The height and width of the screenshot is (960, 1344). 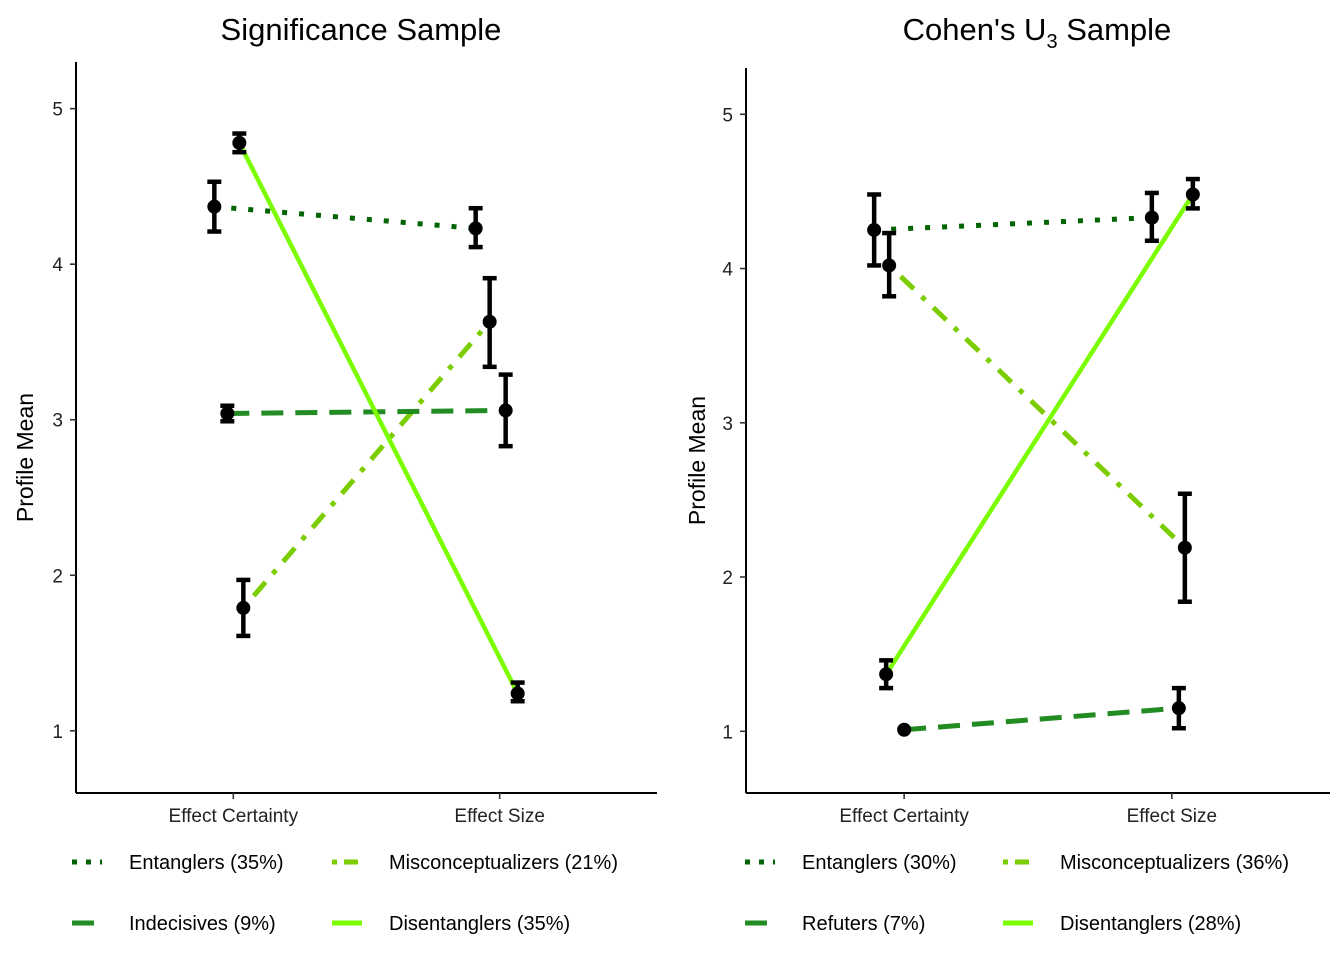 What do you see at coordinates (975, 29) in the screenshot?
I see `title-part: Cohen's U` at bounding box center [975, 29].